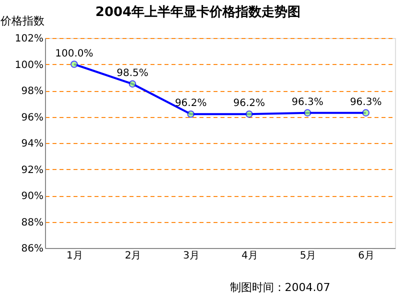  I want to click on y-tick-label: 100%, so click(29, 65).